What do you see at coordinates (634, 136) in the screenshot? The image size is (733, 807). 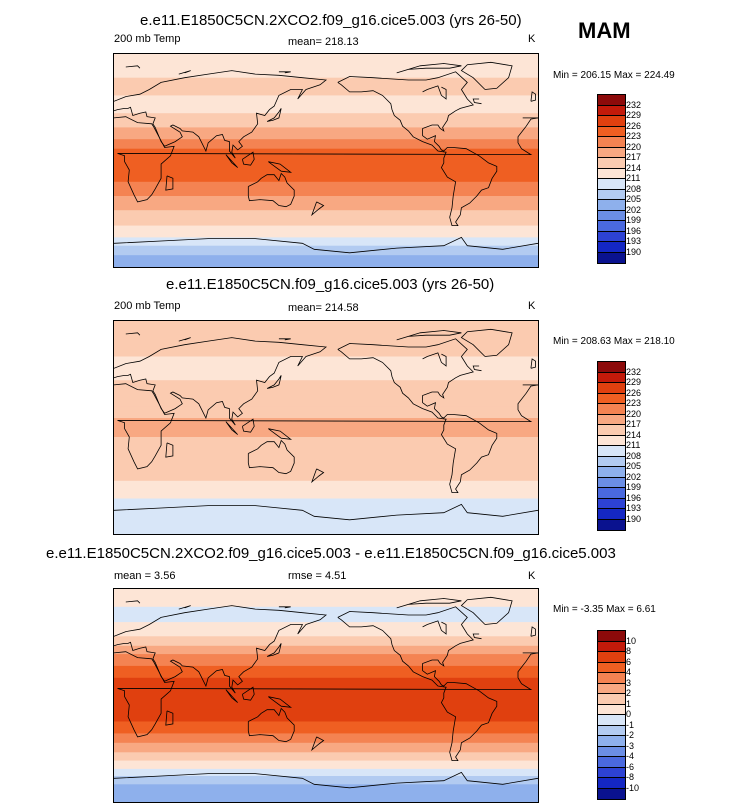 I see `colorbar-tick-label: 223` at bounding box center [634, 136].